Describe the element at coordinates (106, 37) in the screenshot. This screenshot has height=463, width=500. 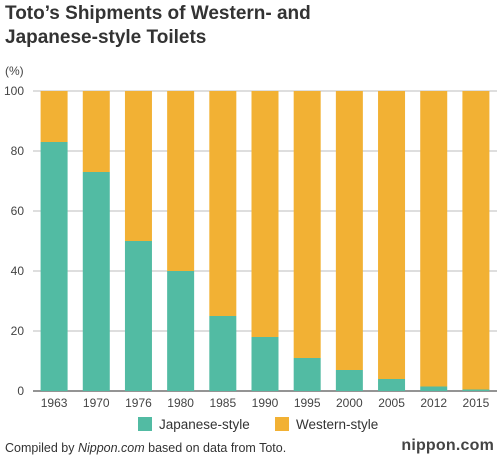
I see `title-line-2: Japanese-style Toilets` at that location.